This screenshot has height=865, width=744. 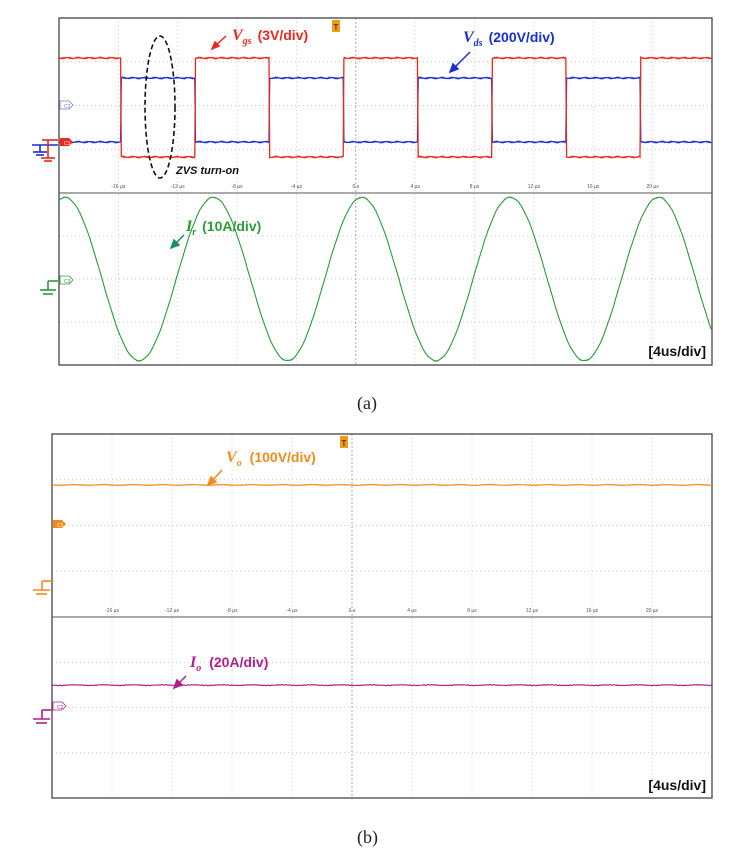 I want to click on svg-text:Ir(10A/div): Ir (10A/div), so click(x=223, y=228).